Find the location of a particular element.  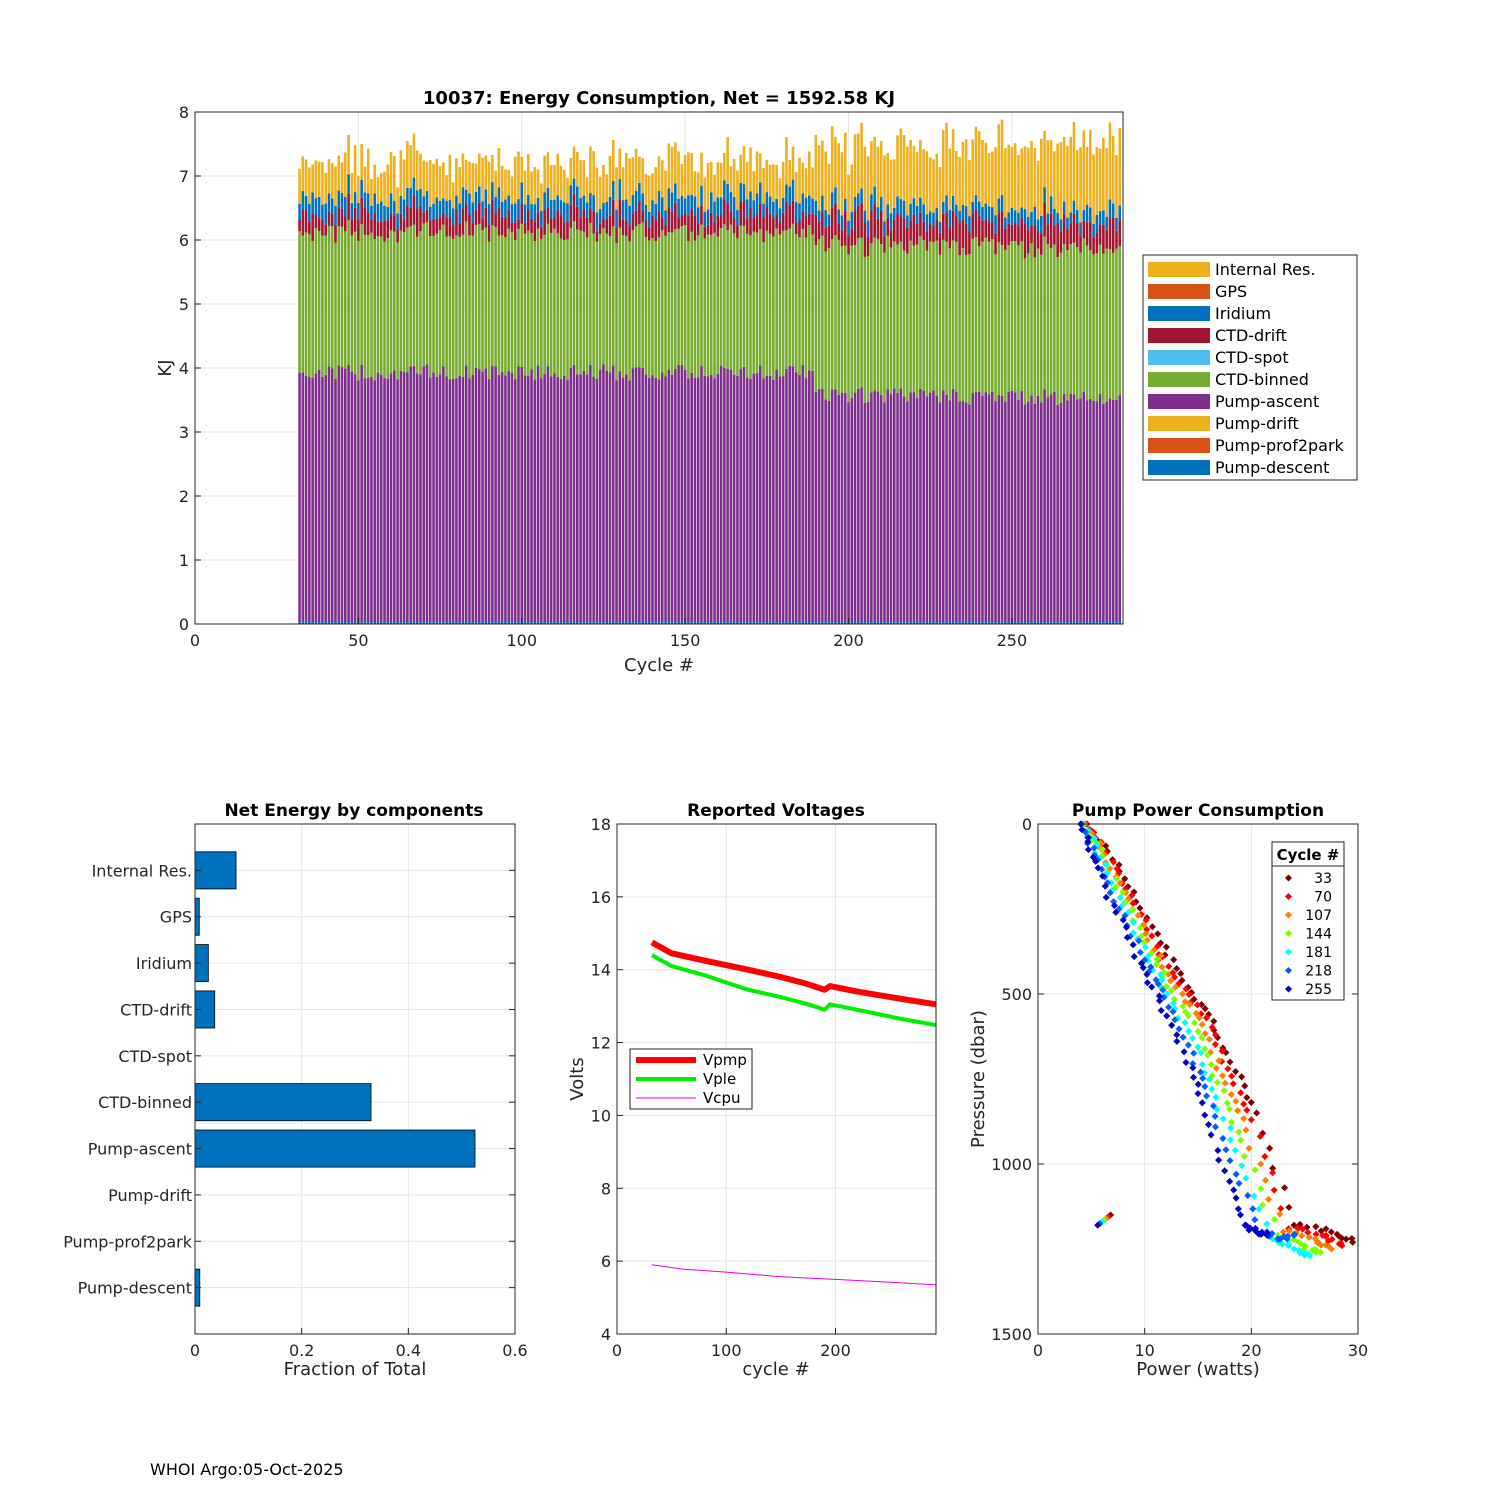

net-energy-grid is located at coordinates (355, 1079).